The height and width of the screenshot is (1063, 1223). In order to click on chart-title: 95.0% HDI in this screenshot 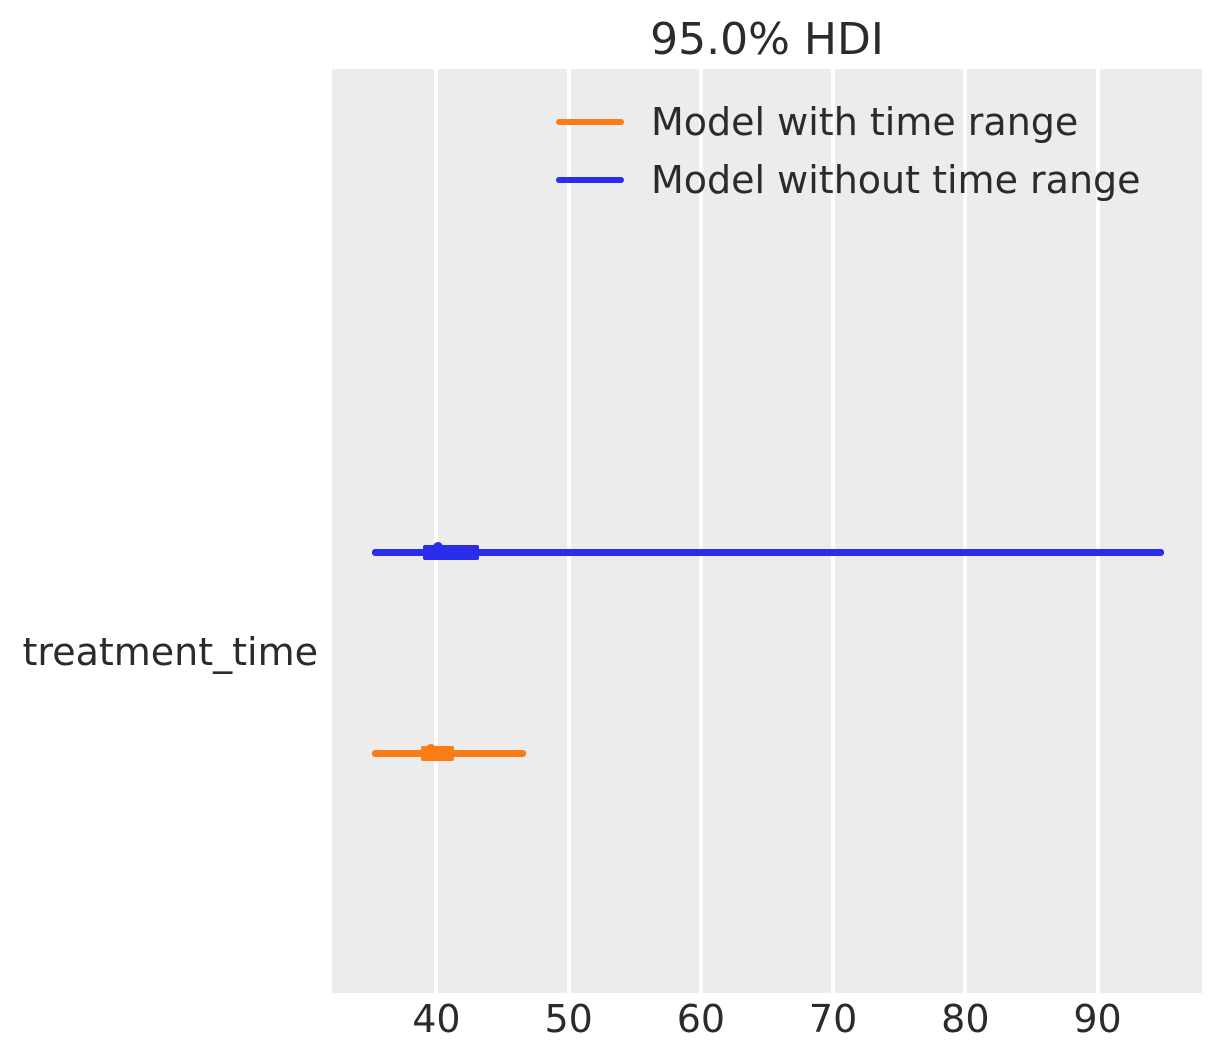, I will do `click(767, 39)`.